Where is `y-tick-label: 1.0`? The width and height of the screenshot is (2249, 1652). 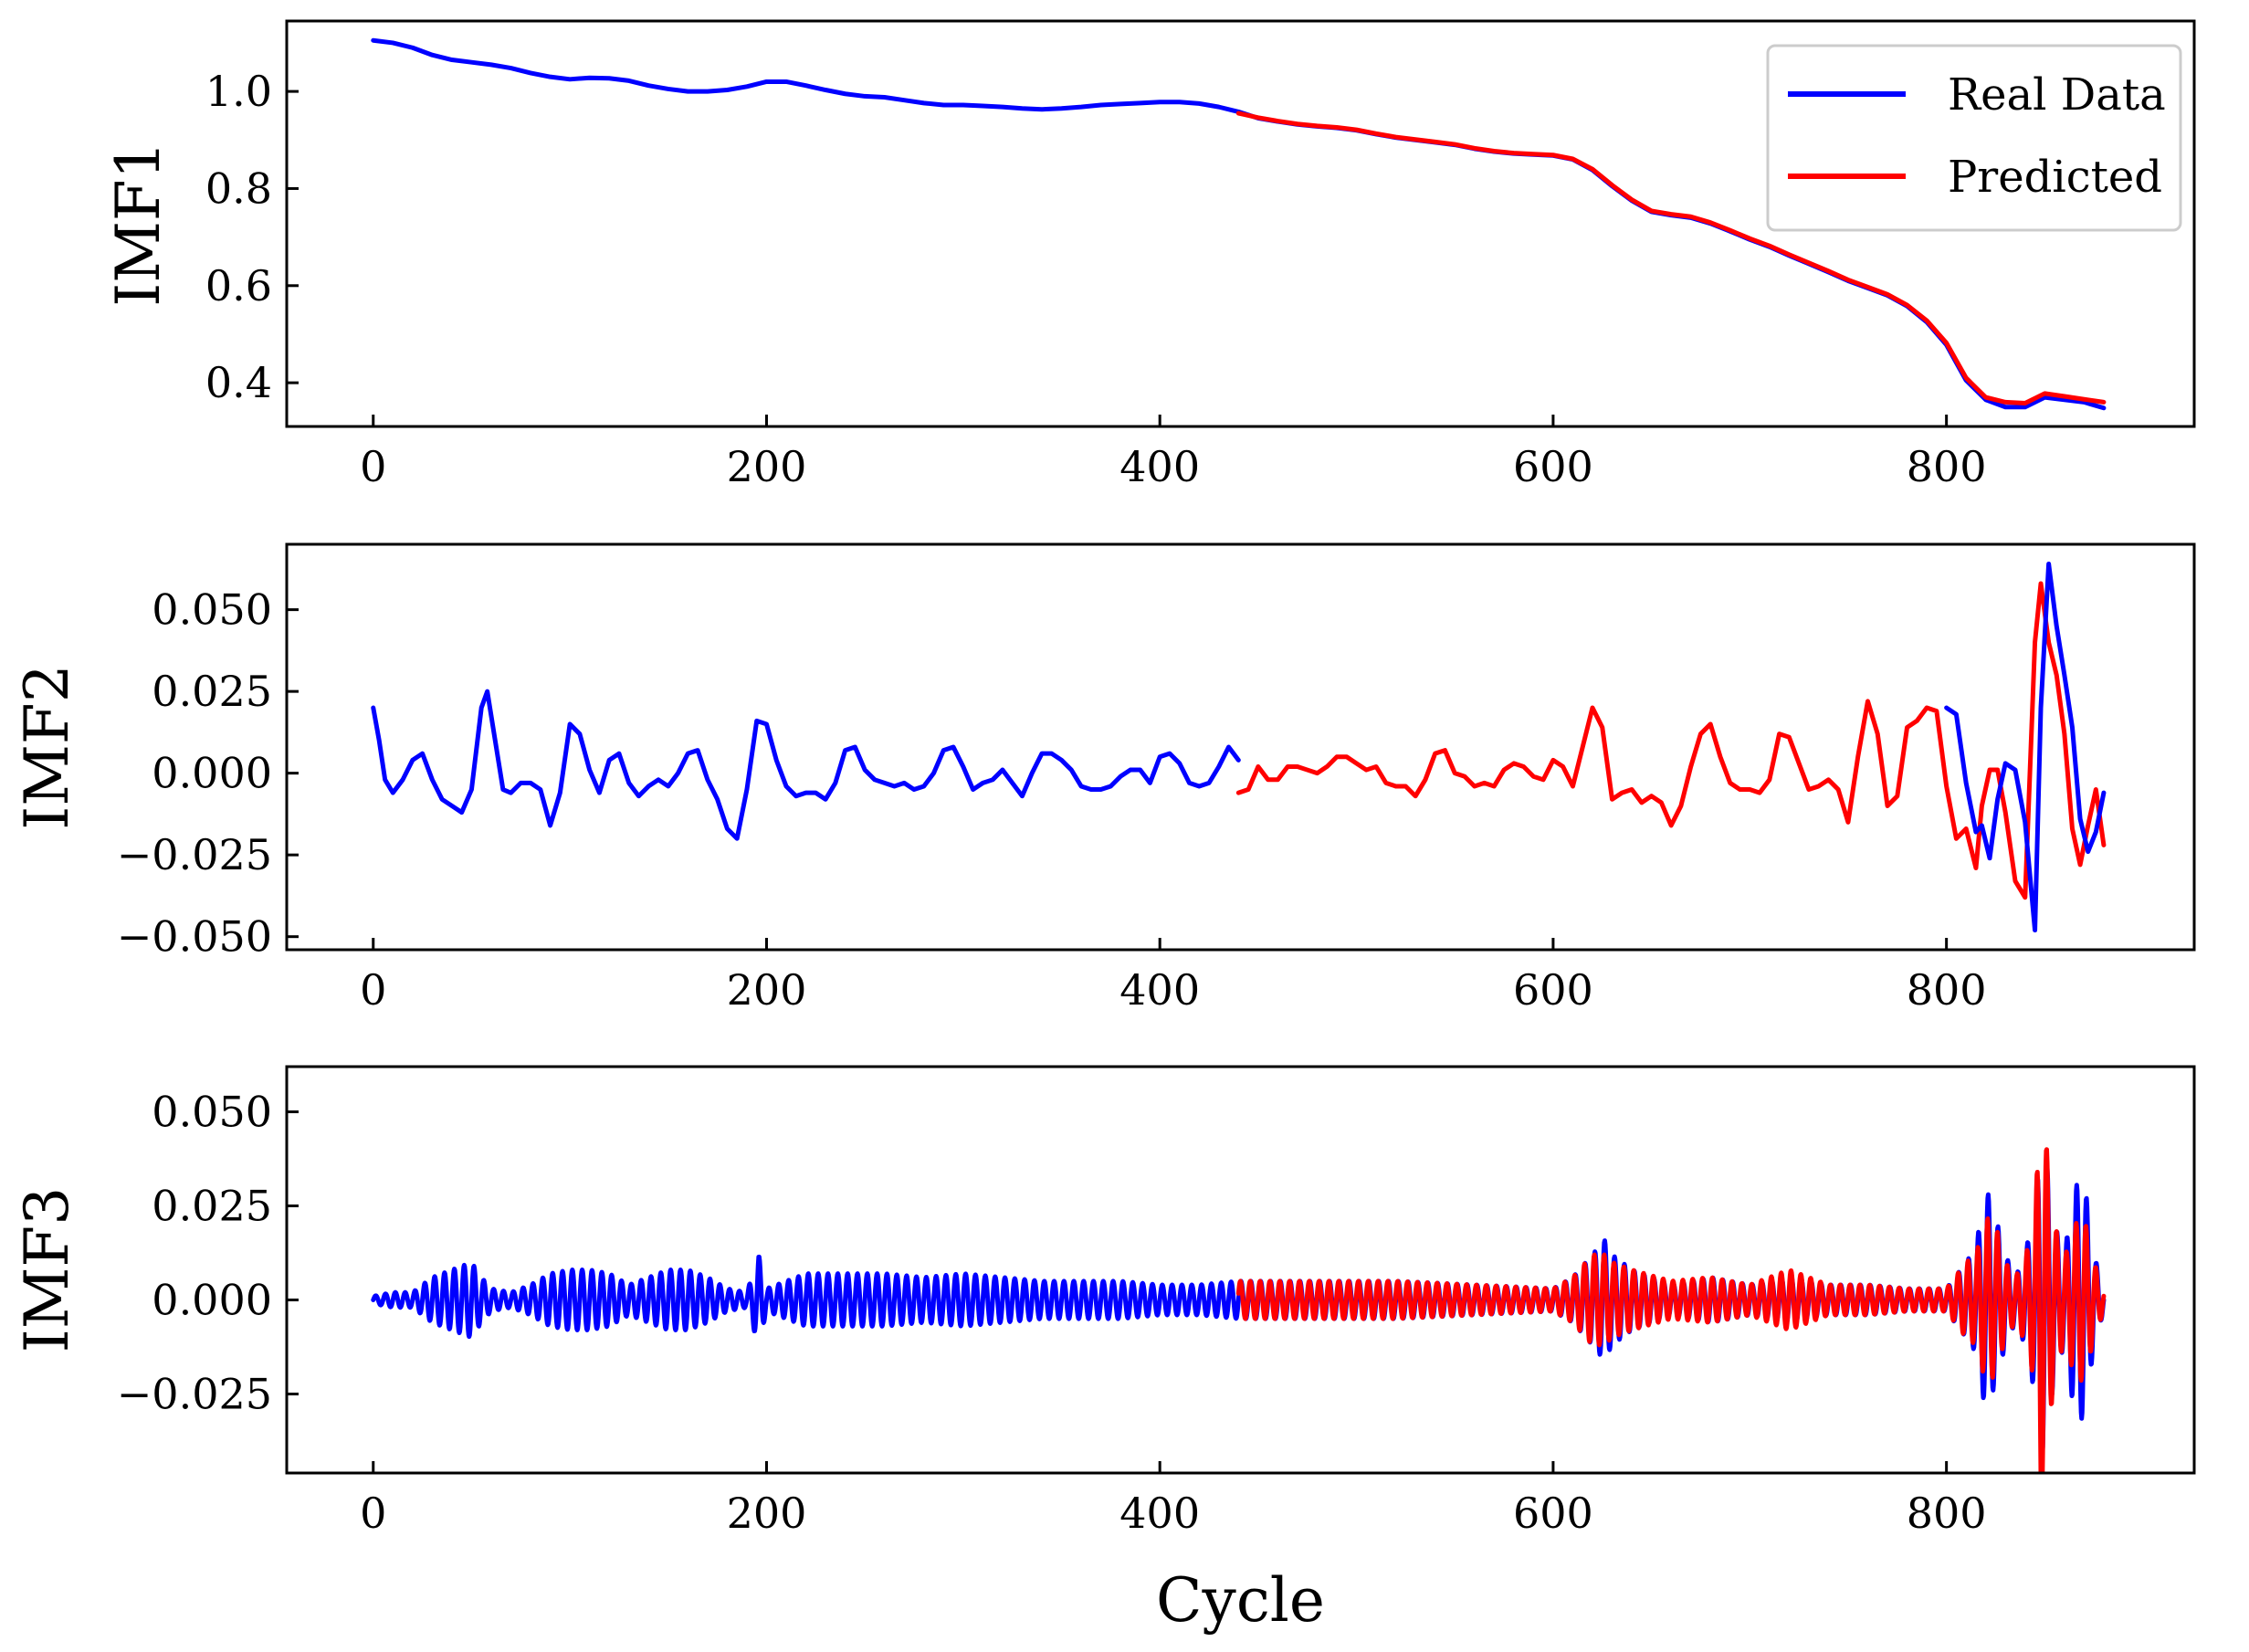 y-tick-label: 1.0 is located at coordinates (238, 91).